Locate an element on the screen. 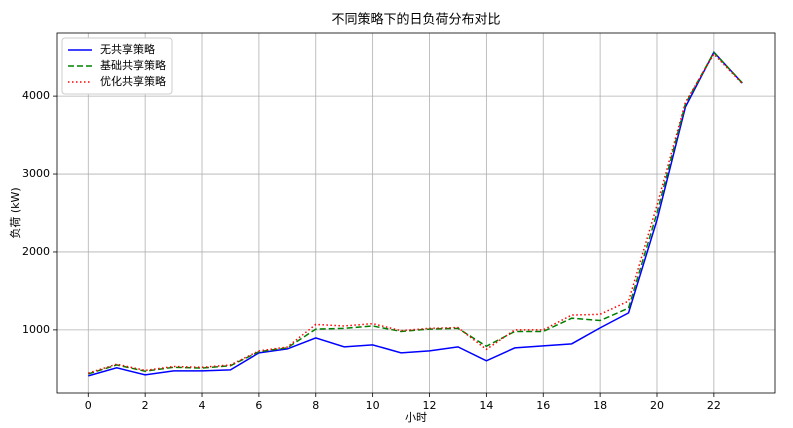  x-tick-label: 0 is located at coordinates (88, 405).